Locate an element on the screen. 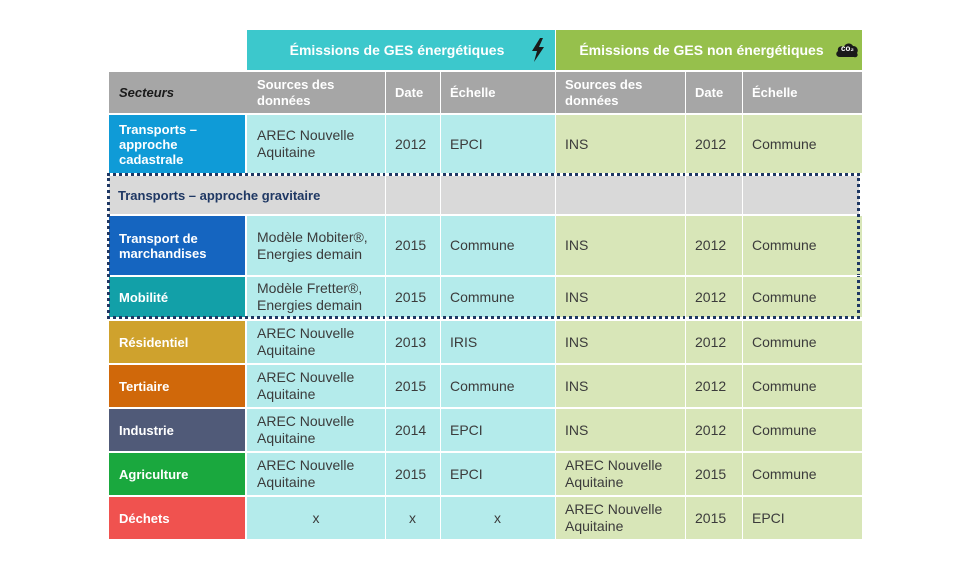 Image resolution: width=966 pixels, height=572 pixels. sector-cell: Mobilité is located at coordinates (177, 297).